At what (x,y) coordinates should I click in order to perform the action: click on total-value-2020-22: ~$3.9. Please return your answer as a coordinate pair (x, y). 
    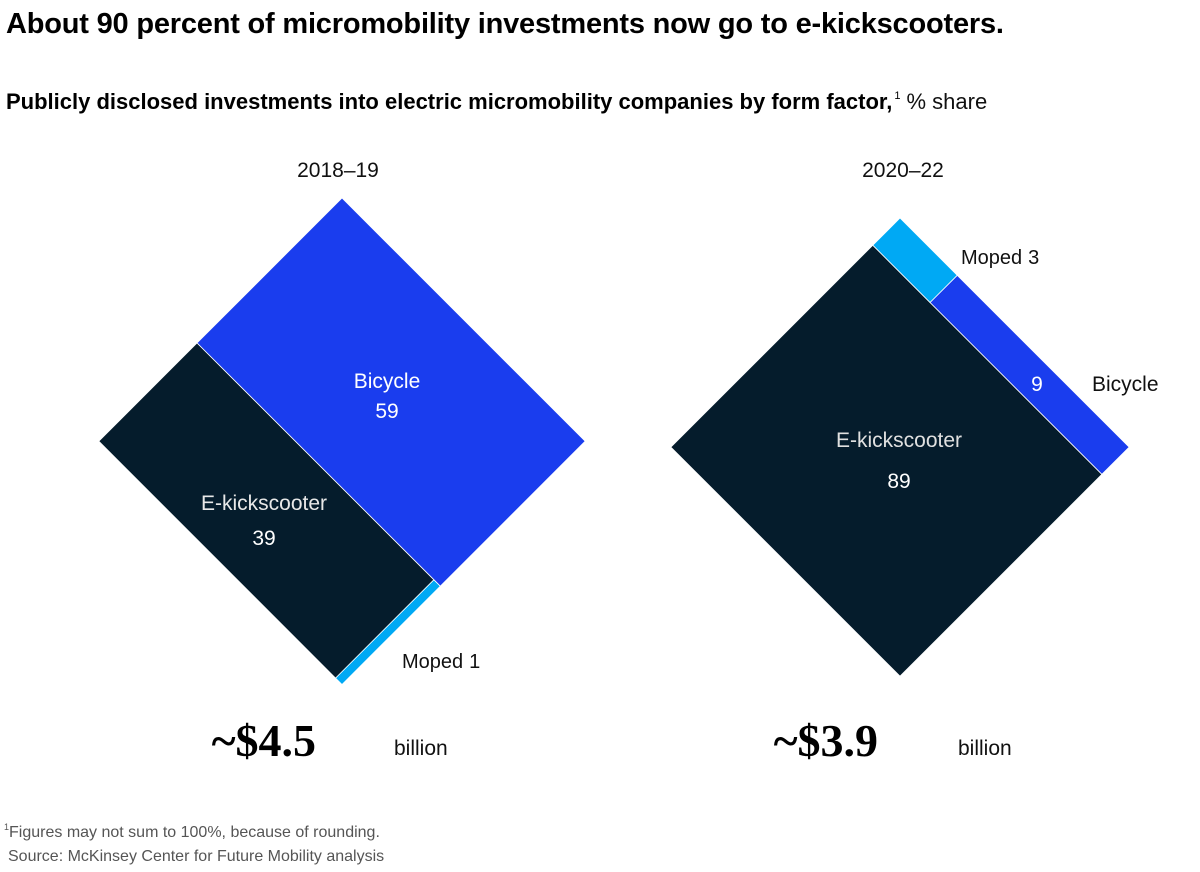
    Looking at the image, I should click on (826, 740).